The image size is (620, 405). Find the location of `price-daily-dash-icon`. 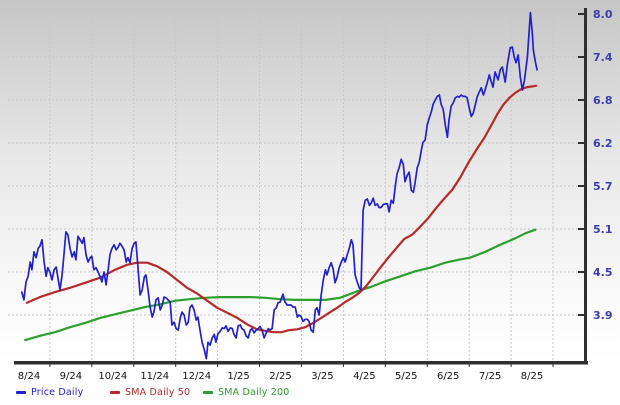

price-daily-dash-icon is located at coordinates (21, 392).